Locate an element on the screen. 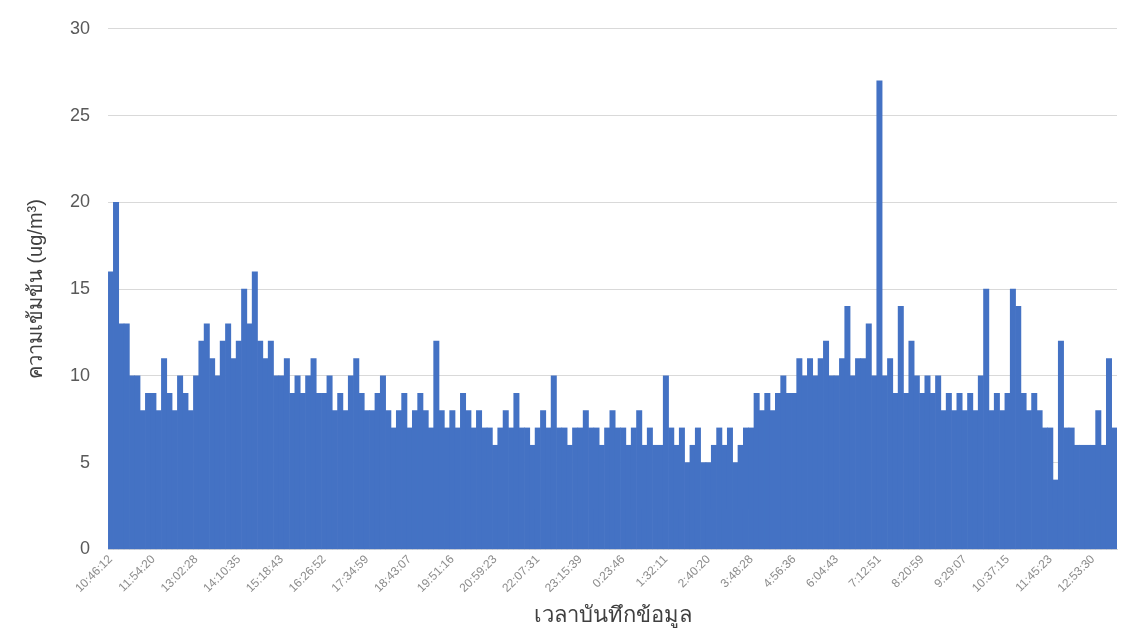 The height and width of the screenshot is (643, 1147). y-tick-label: 25 is located at coordinates (80, 114).